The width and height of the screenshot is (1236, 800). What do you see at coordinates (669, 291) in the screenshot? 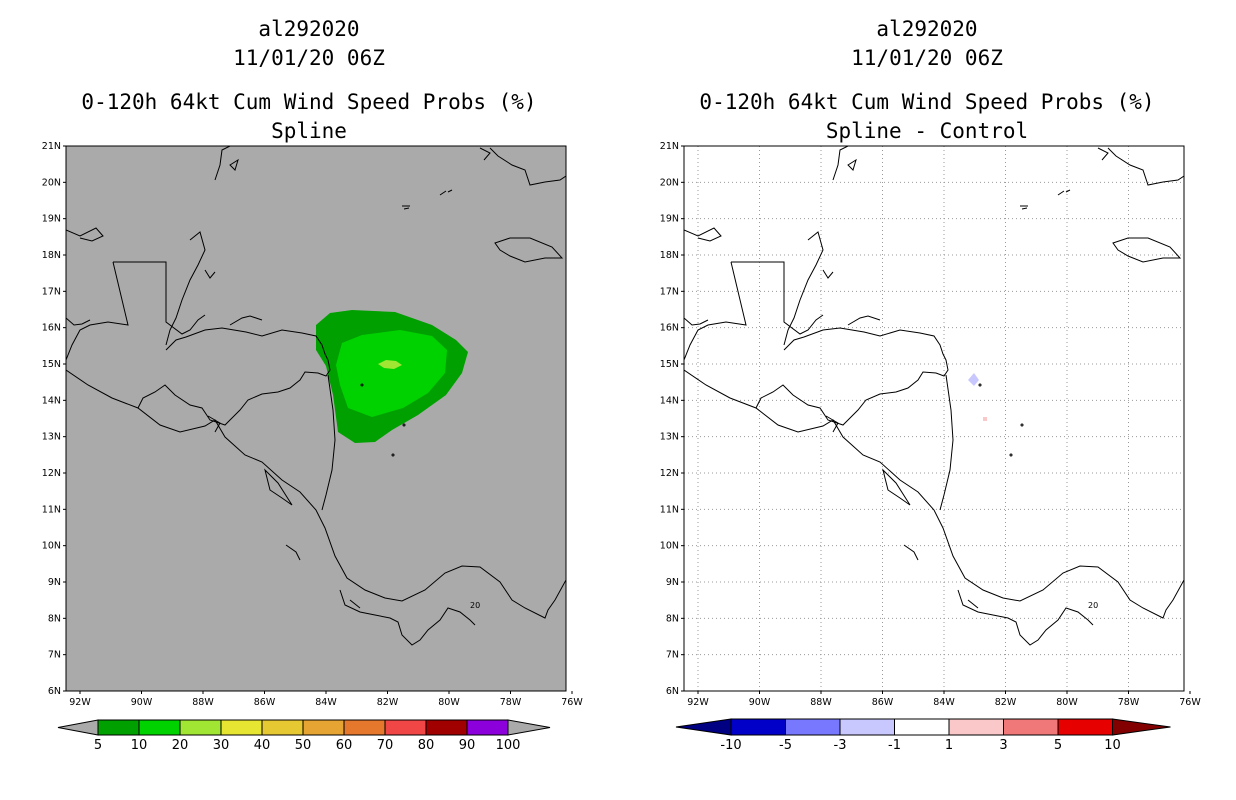
I see `lat-label: 17N` at bounding box center [669, 291].